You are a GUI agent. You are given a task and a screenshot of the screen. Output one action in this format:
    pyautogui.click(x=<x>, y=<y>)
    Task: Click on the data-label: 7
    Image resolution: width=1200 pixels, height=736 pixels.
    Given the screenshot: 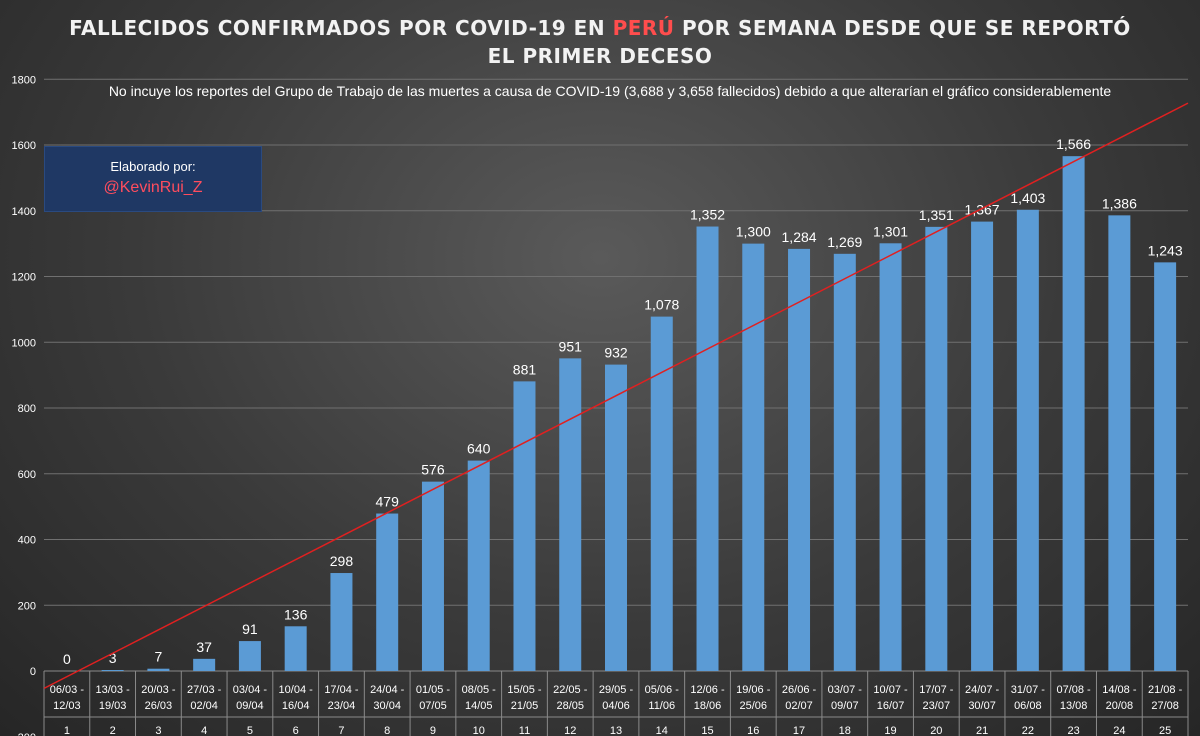 What is the action you would take?
    pyautogui.click(x=159, y=657)
    